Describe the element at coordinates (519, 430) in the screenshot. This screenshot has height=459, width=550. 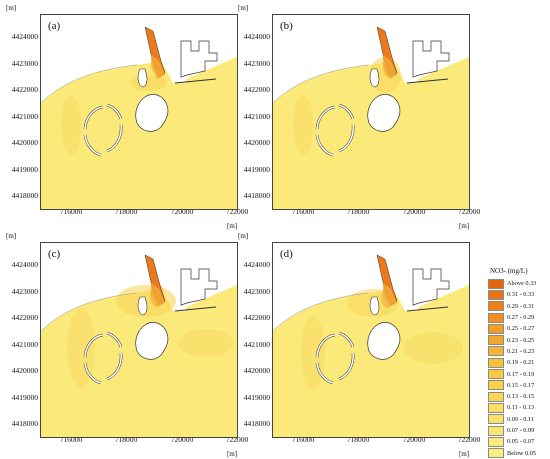
I see `legend-item: 0.07 - 0.09` at that location.